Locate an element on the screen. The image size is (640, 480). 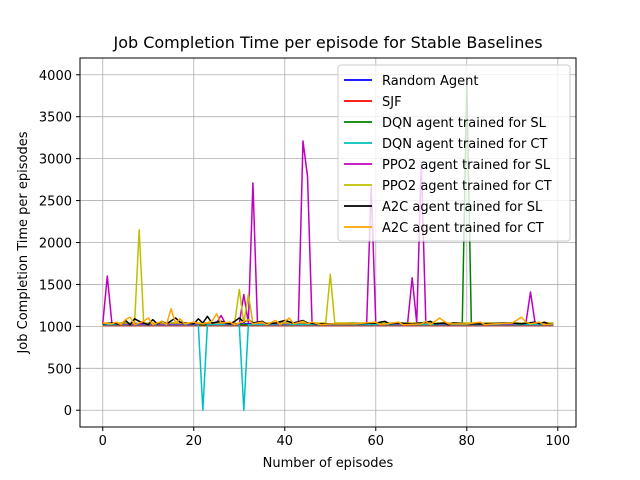
legend-label: DQN agent trained for CT is located at coordinates (465, 144).